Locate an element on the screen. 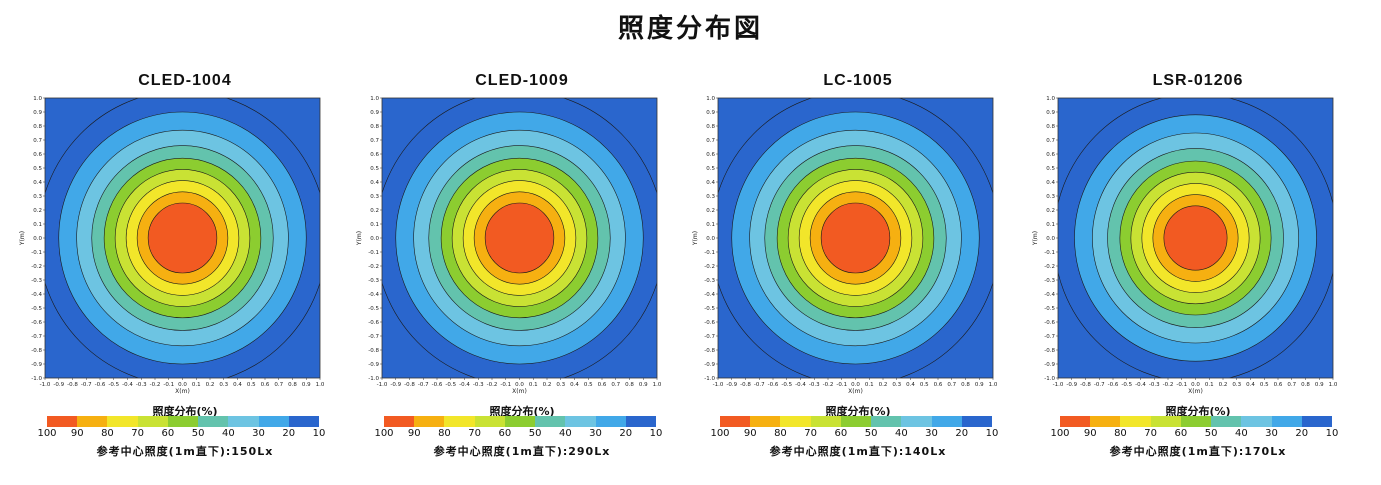  x-tick-label: -0.8 is located at coordinates (745, 385).